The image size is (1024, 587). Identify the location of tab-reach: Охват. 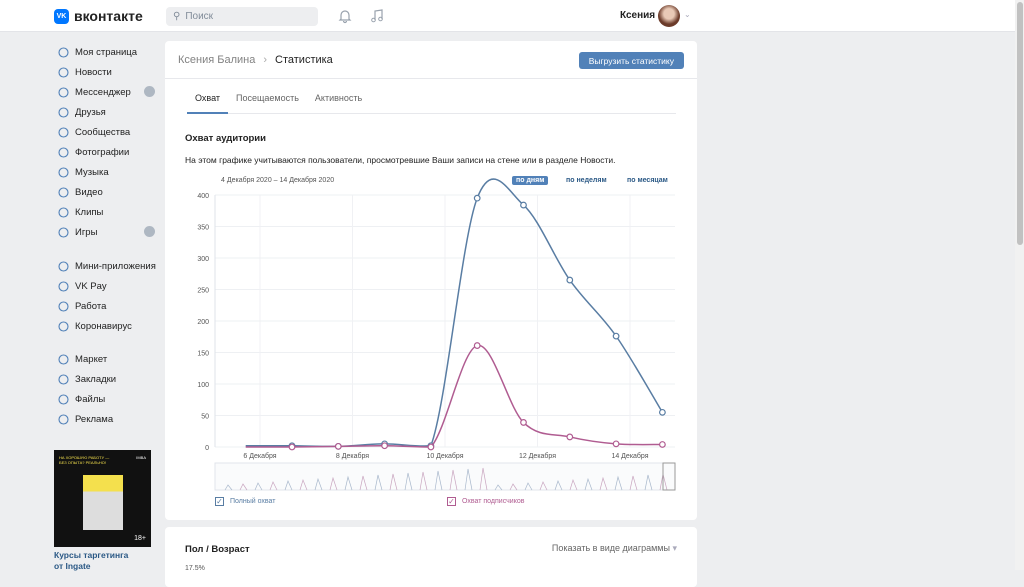
(208, 103).